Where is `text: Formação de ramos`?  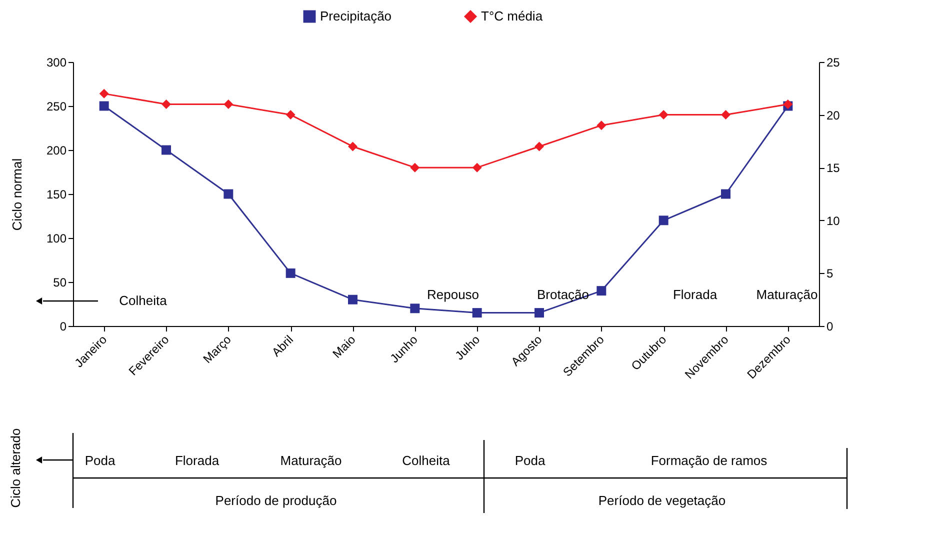 text: Formação de ramos is located at coordinates (709, 460).